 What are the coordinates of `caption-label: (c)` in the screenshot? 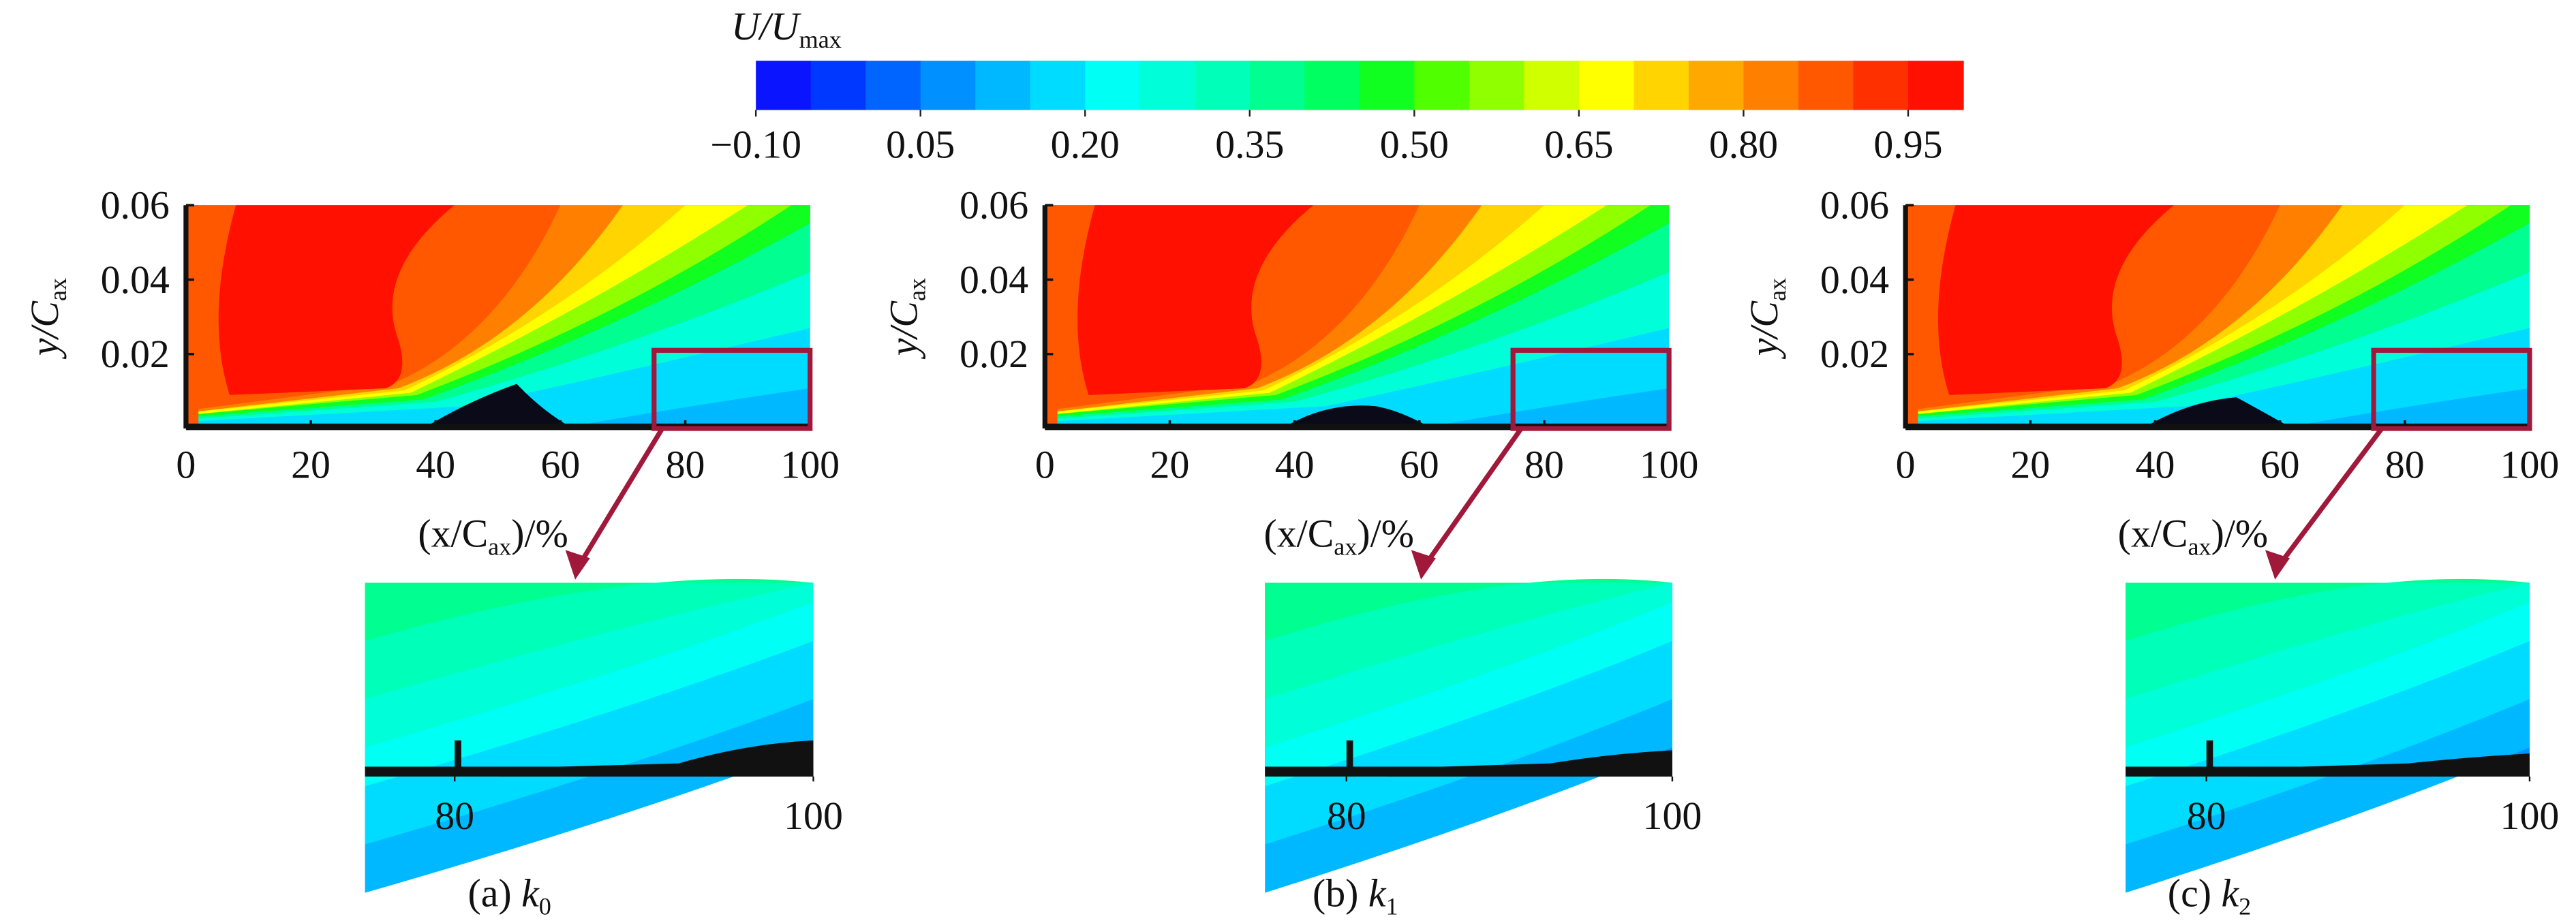 It's located at (2195, 893).